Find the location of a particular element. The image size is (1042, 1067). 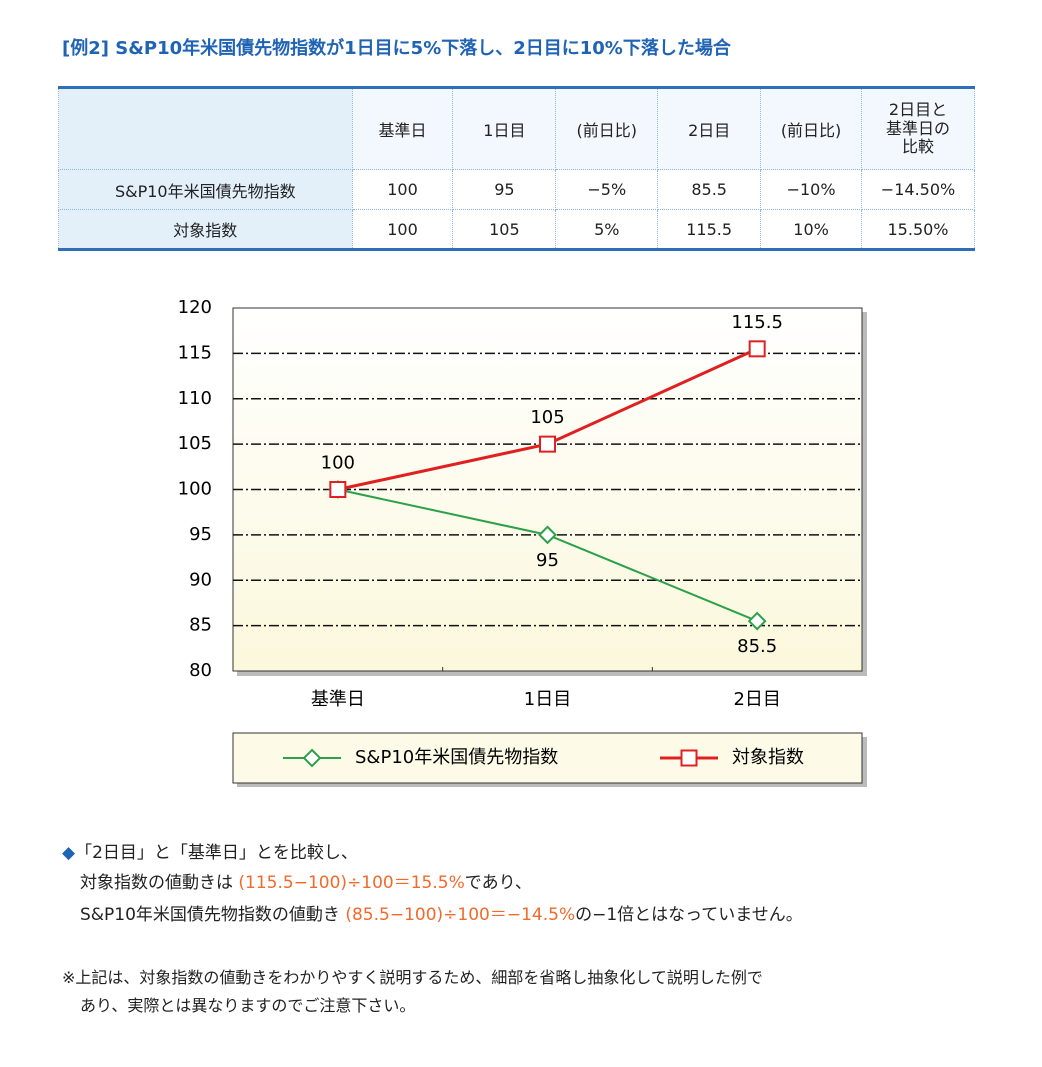

data-label: 100 is located at coordinates (338, 463).